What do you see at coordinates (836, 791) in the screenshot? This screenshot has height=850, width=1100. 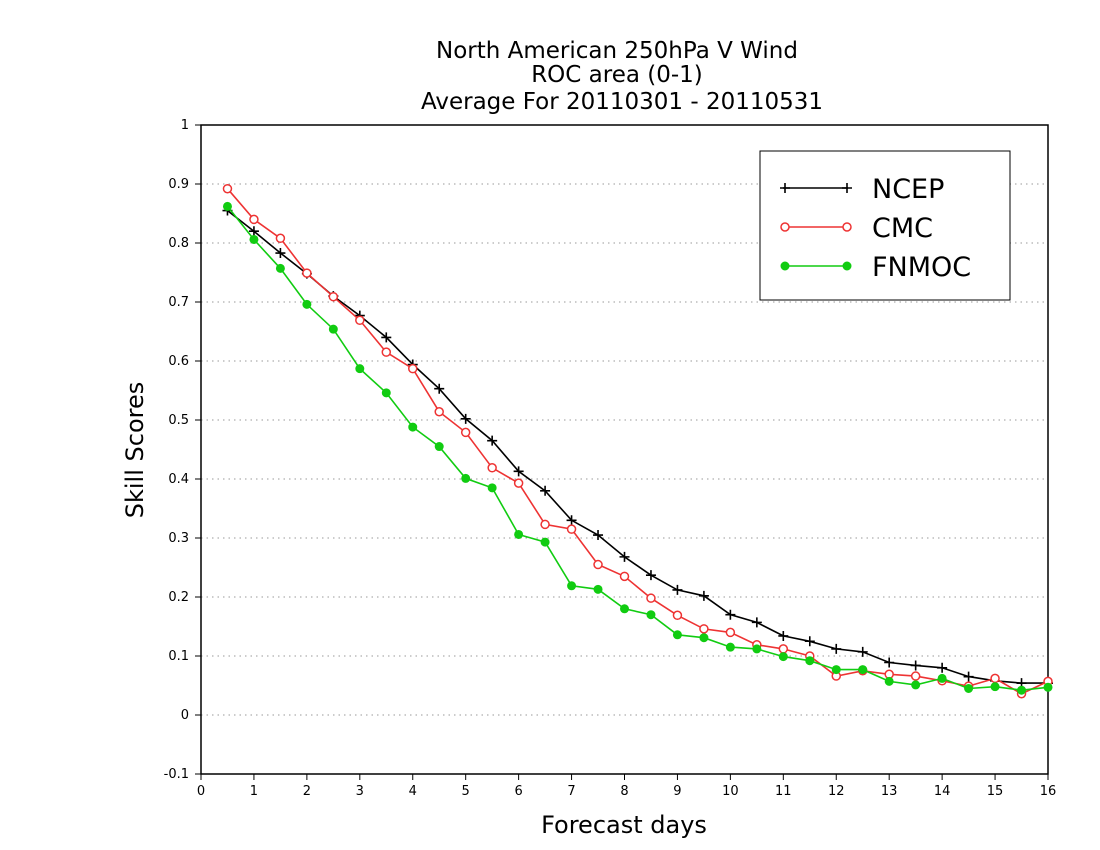 I see `x-tick-label: 12` at bounding box center [836, 791].